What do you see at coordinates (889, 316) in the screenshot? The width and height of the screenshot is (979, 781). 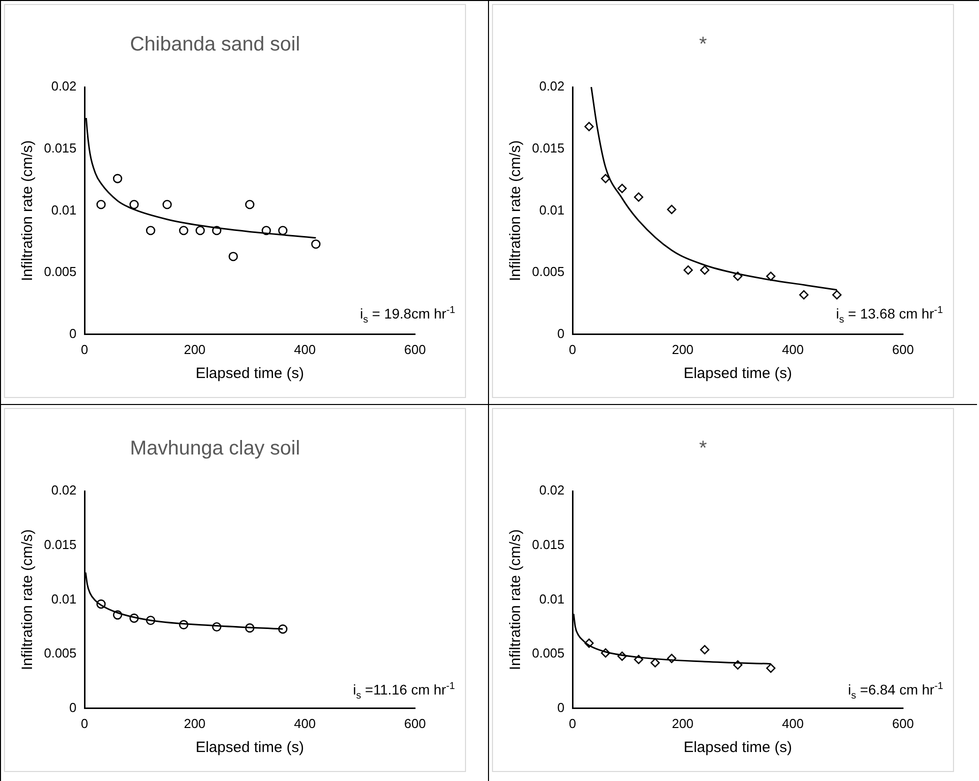 I see `annotation: i$_{s}$ = 13.68 cm hr$^{-1}$` at bounding box center [889, 316].